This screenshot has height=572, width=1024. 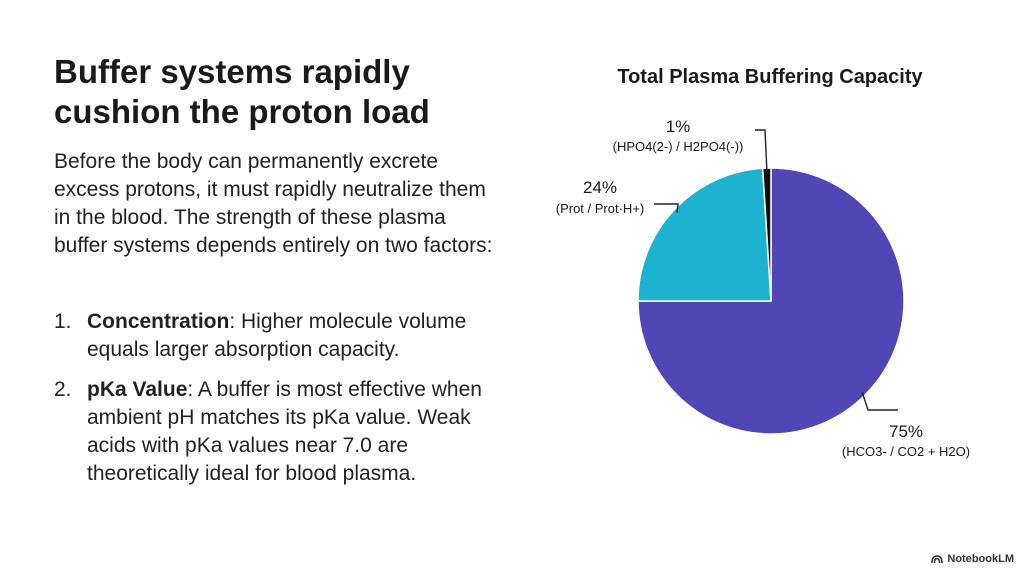 I want to click on slice-percent-label: 1%, so click(x=678, y=126).